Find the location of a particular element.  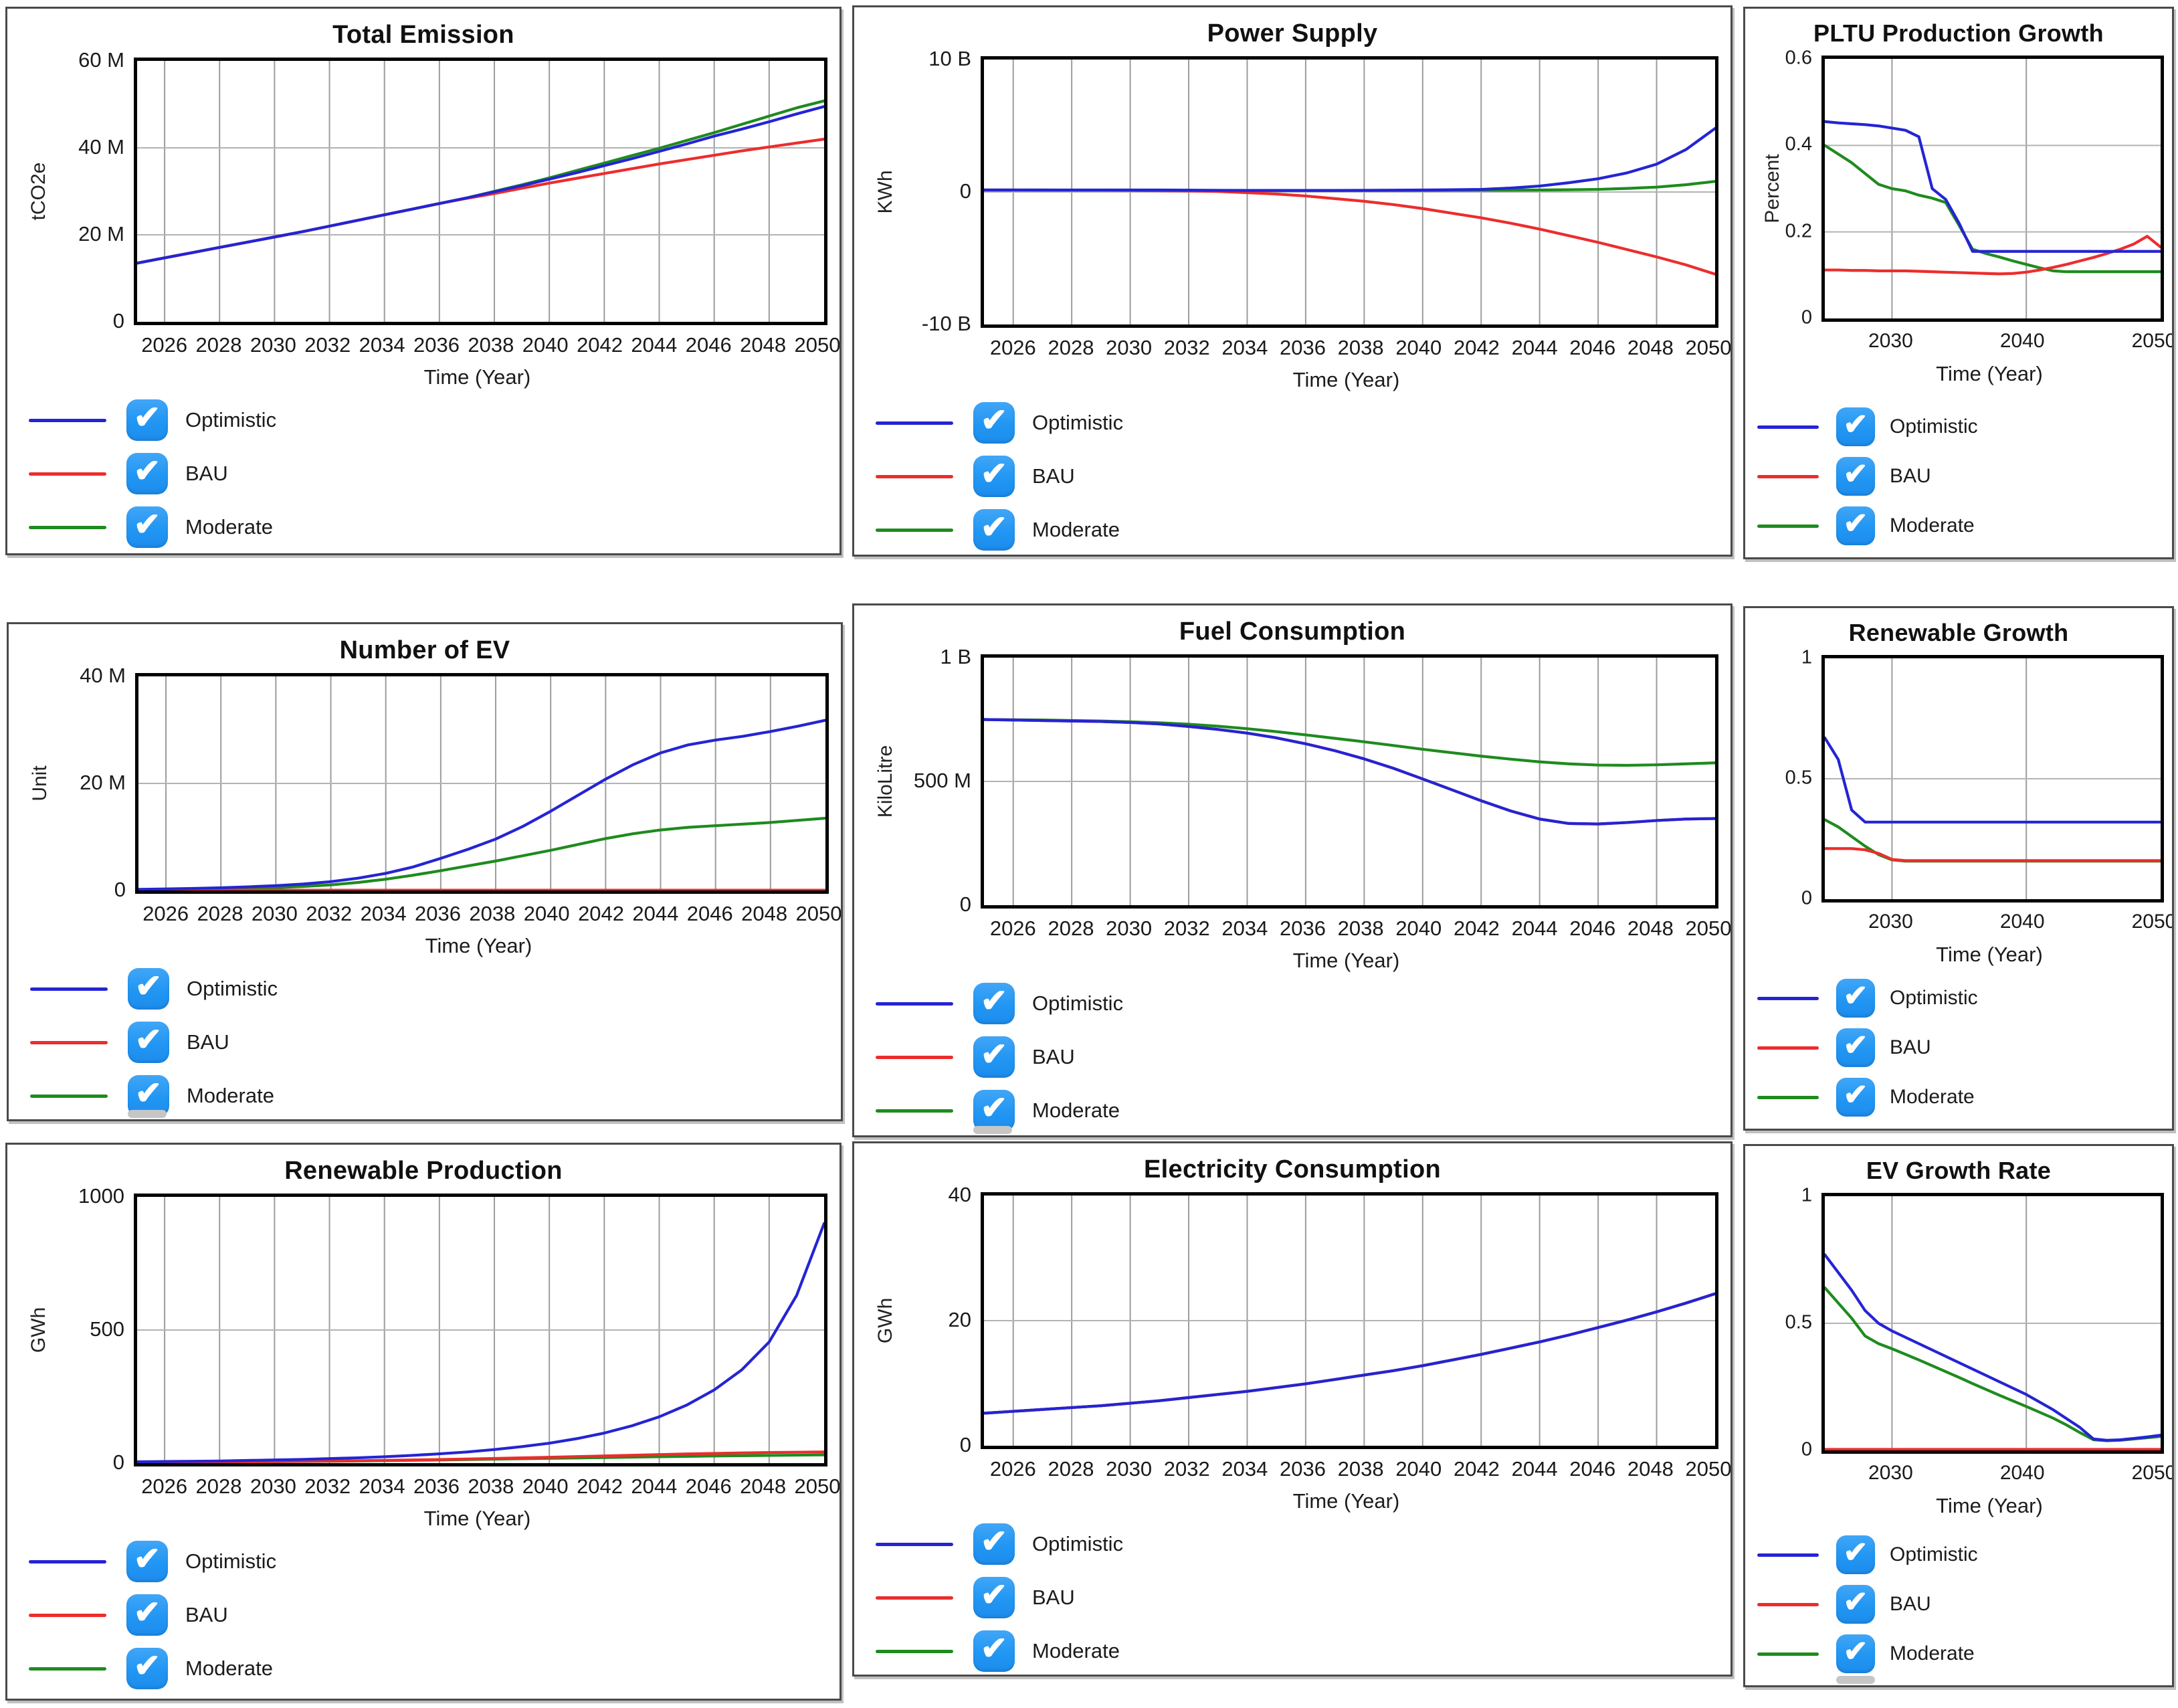

y-tick-label: 0.4 is located at coordinates (1799, 144).